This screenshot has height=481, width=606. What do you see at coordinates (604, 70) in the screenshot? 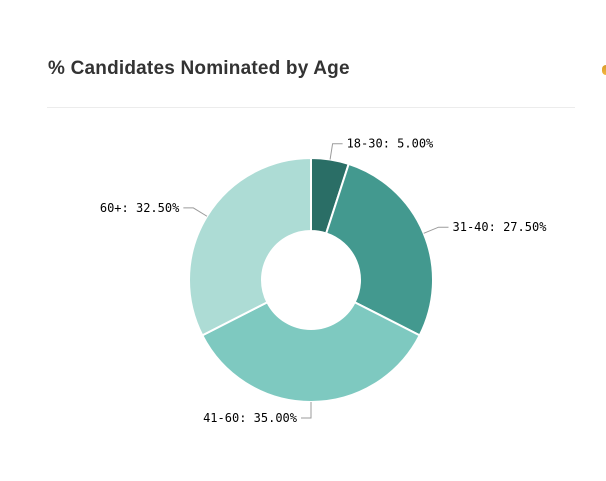
I see `clipped-edge-widget` at bounding box center [604, 70].